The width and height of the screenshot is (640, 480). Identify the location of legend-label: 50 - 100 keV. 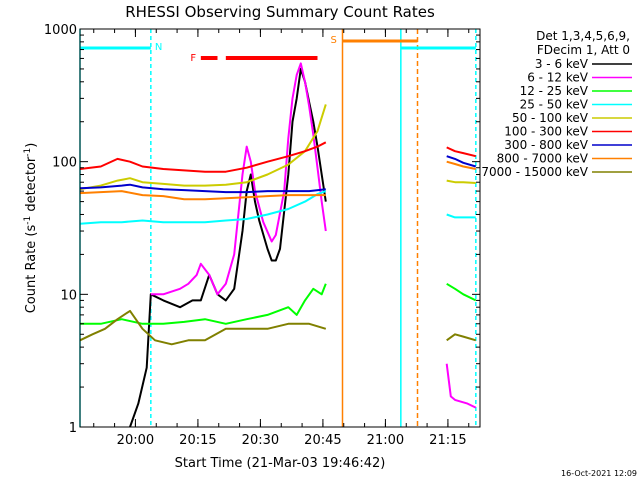
(550, 118).